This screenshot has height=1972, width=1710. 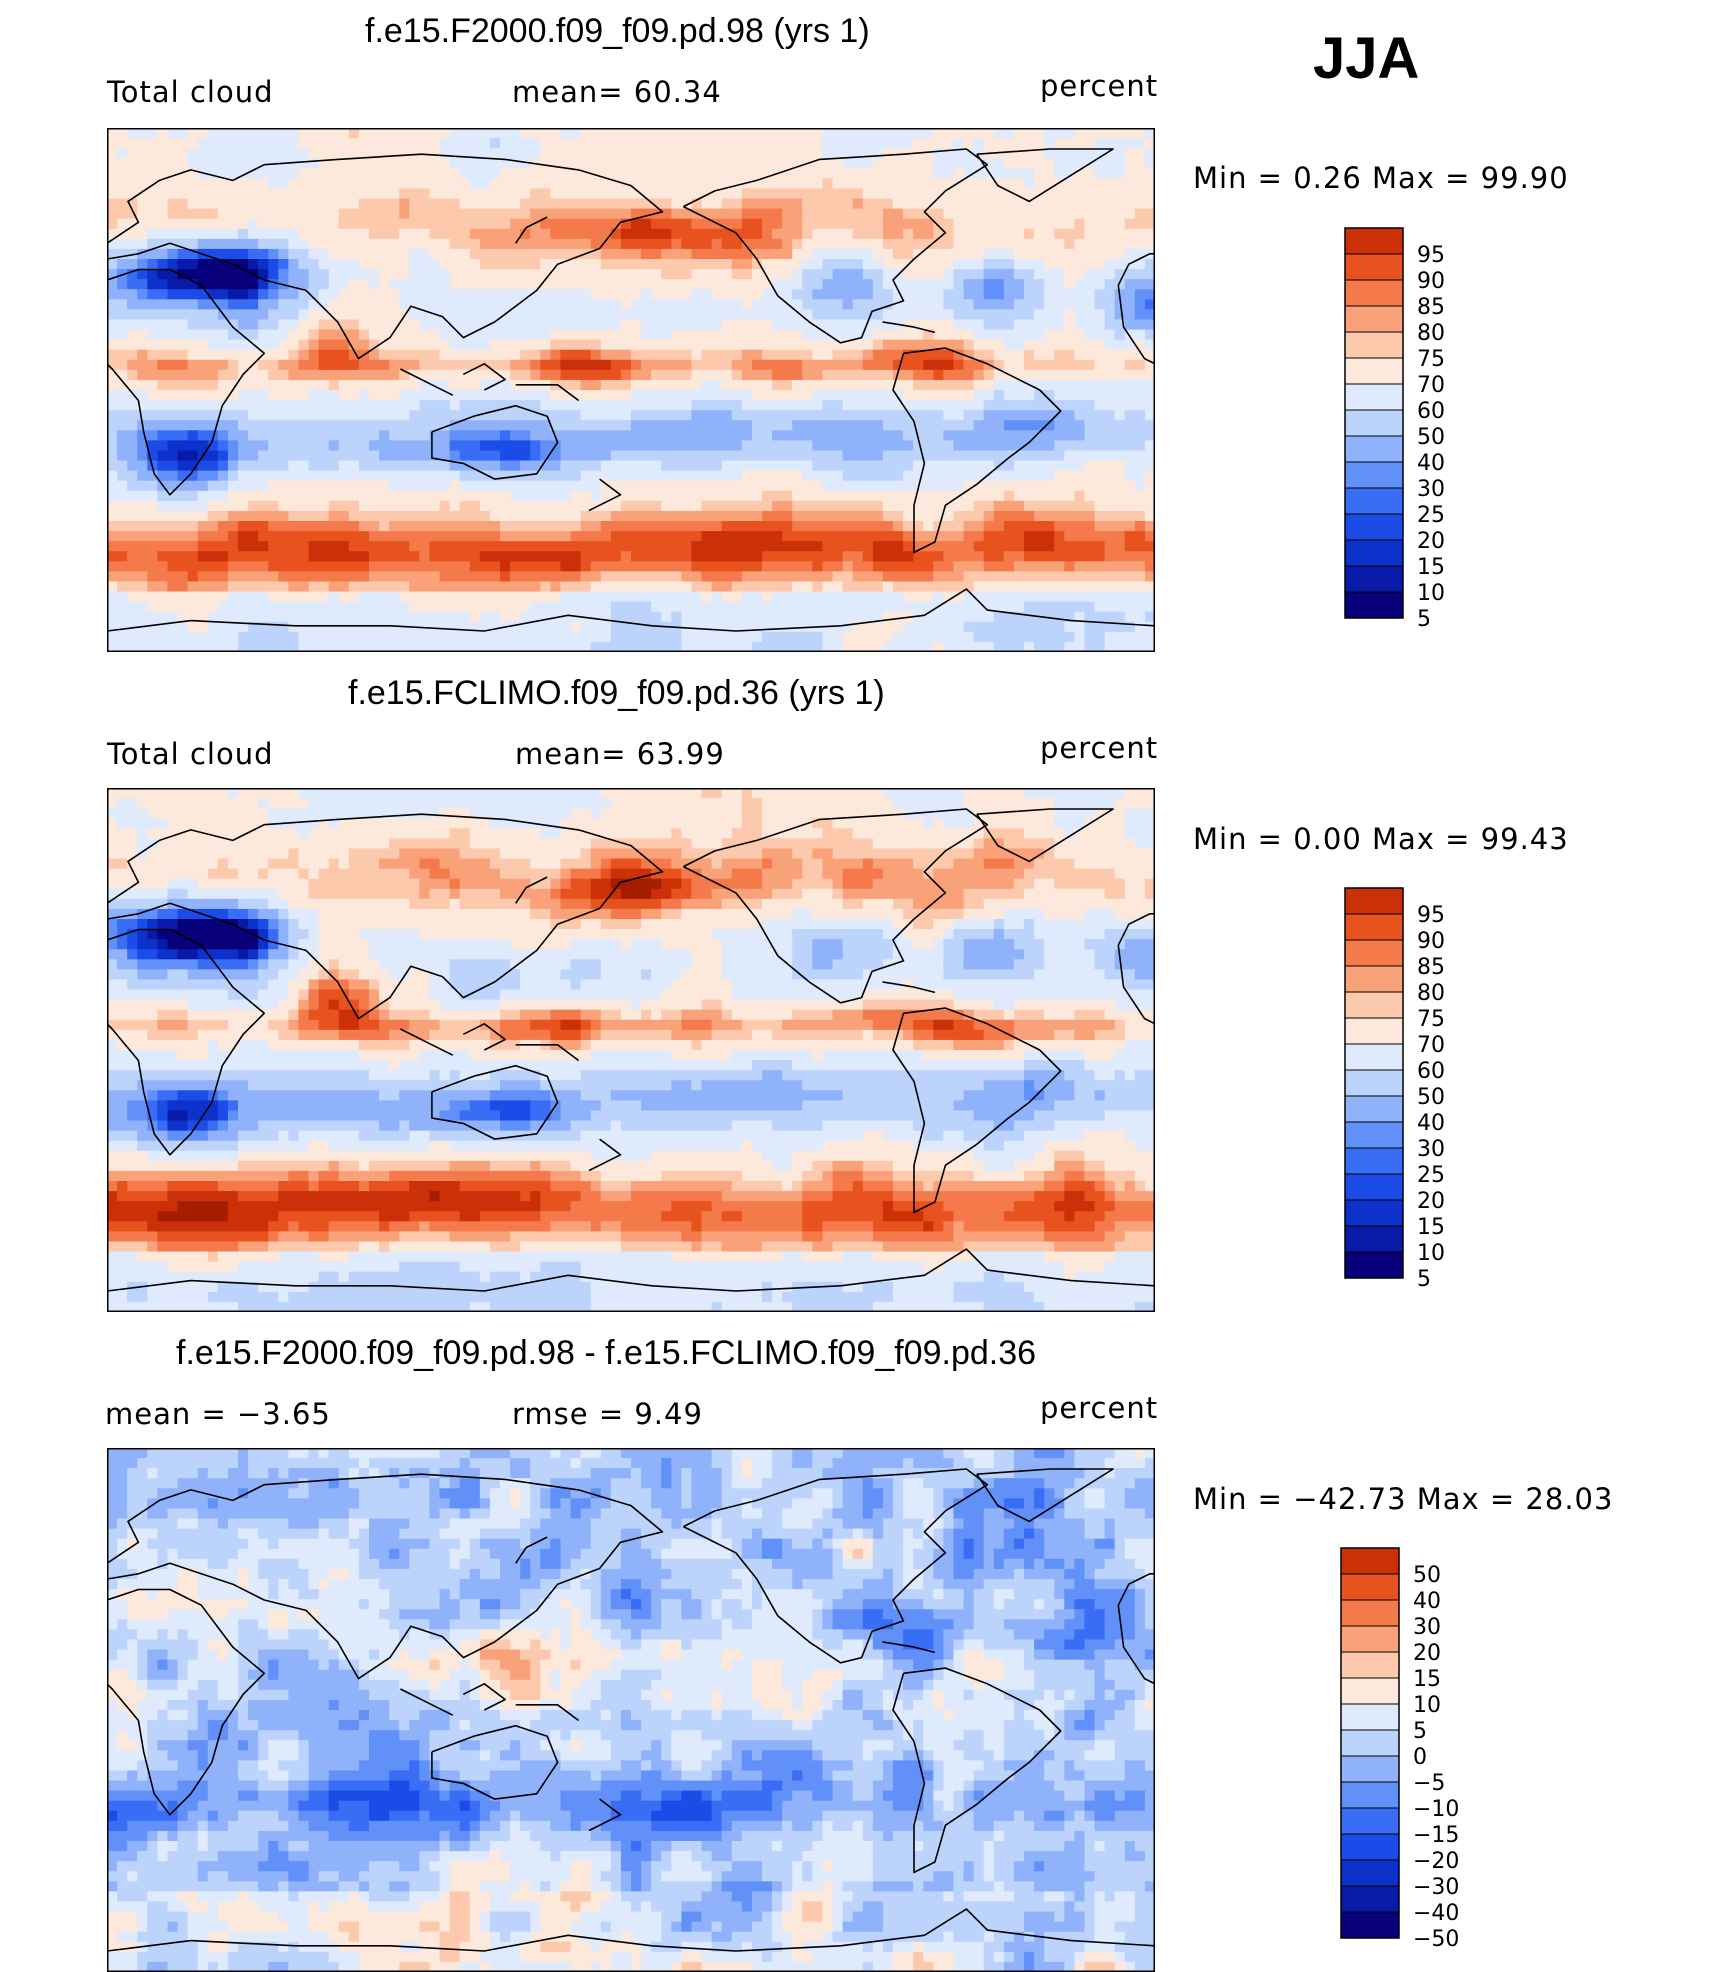 I want to click on coastline, so click(x=495, y=1102).